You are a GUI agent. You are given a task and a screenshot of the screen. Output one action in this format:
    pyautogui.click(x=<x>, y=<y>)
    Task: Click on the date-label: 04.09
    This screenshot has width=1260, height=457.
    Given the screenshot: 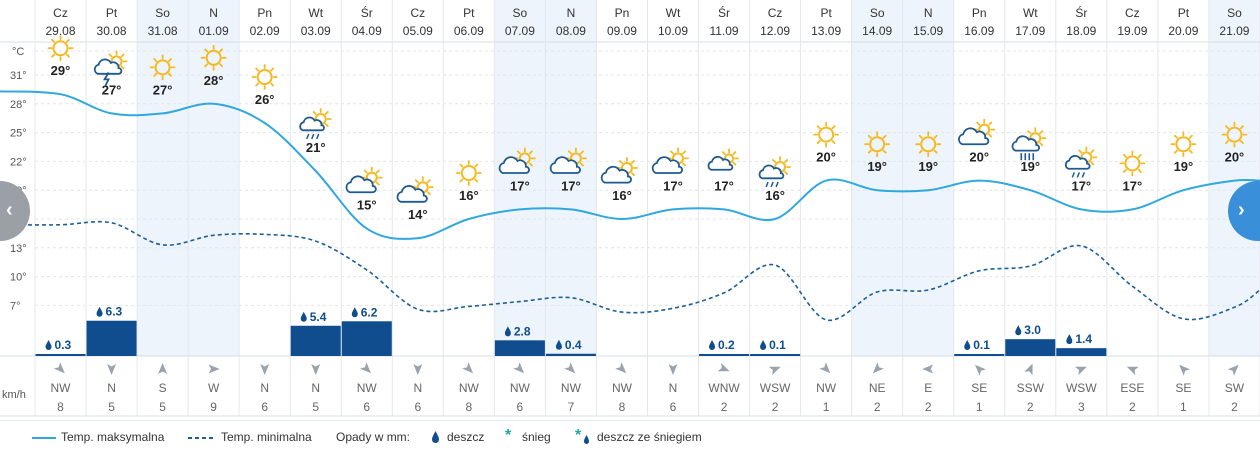 What is the action you would take?
    pyautogui.click(x=367, y=31)
    